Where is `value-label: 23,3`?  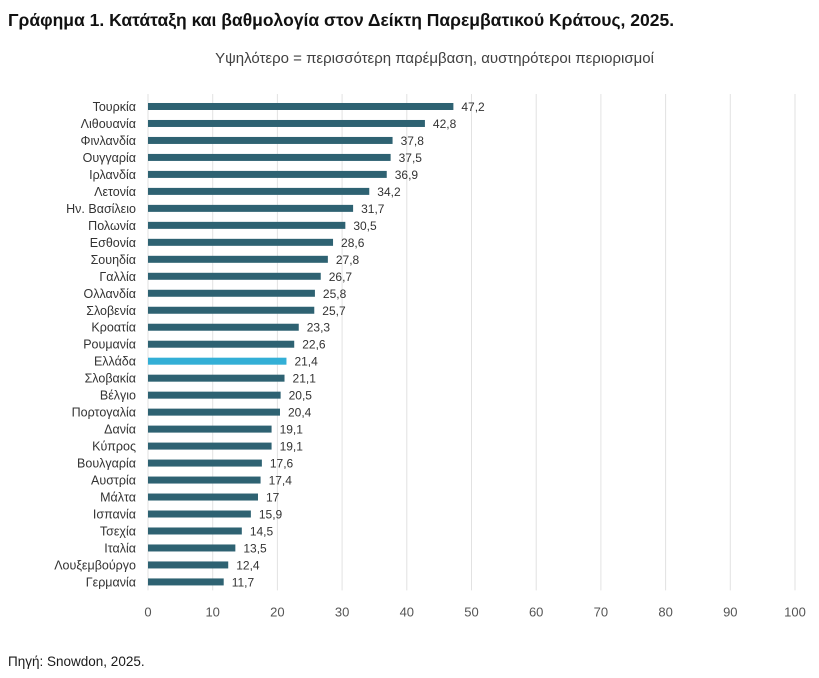 value-label: 23,3 is located at coordinates (319, 328).